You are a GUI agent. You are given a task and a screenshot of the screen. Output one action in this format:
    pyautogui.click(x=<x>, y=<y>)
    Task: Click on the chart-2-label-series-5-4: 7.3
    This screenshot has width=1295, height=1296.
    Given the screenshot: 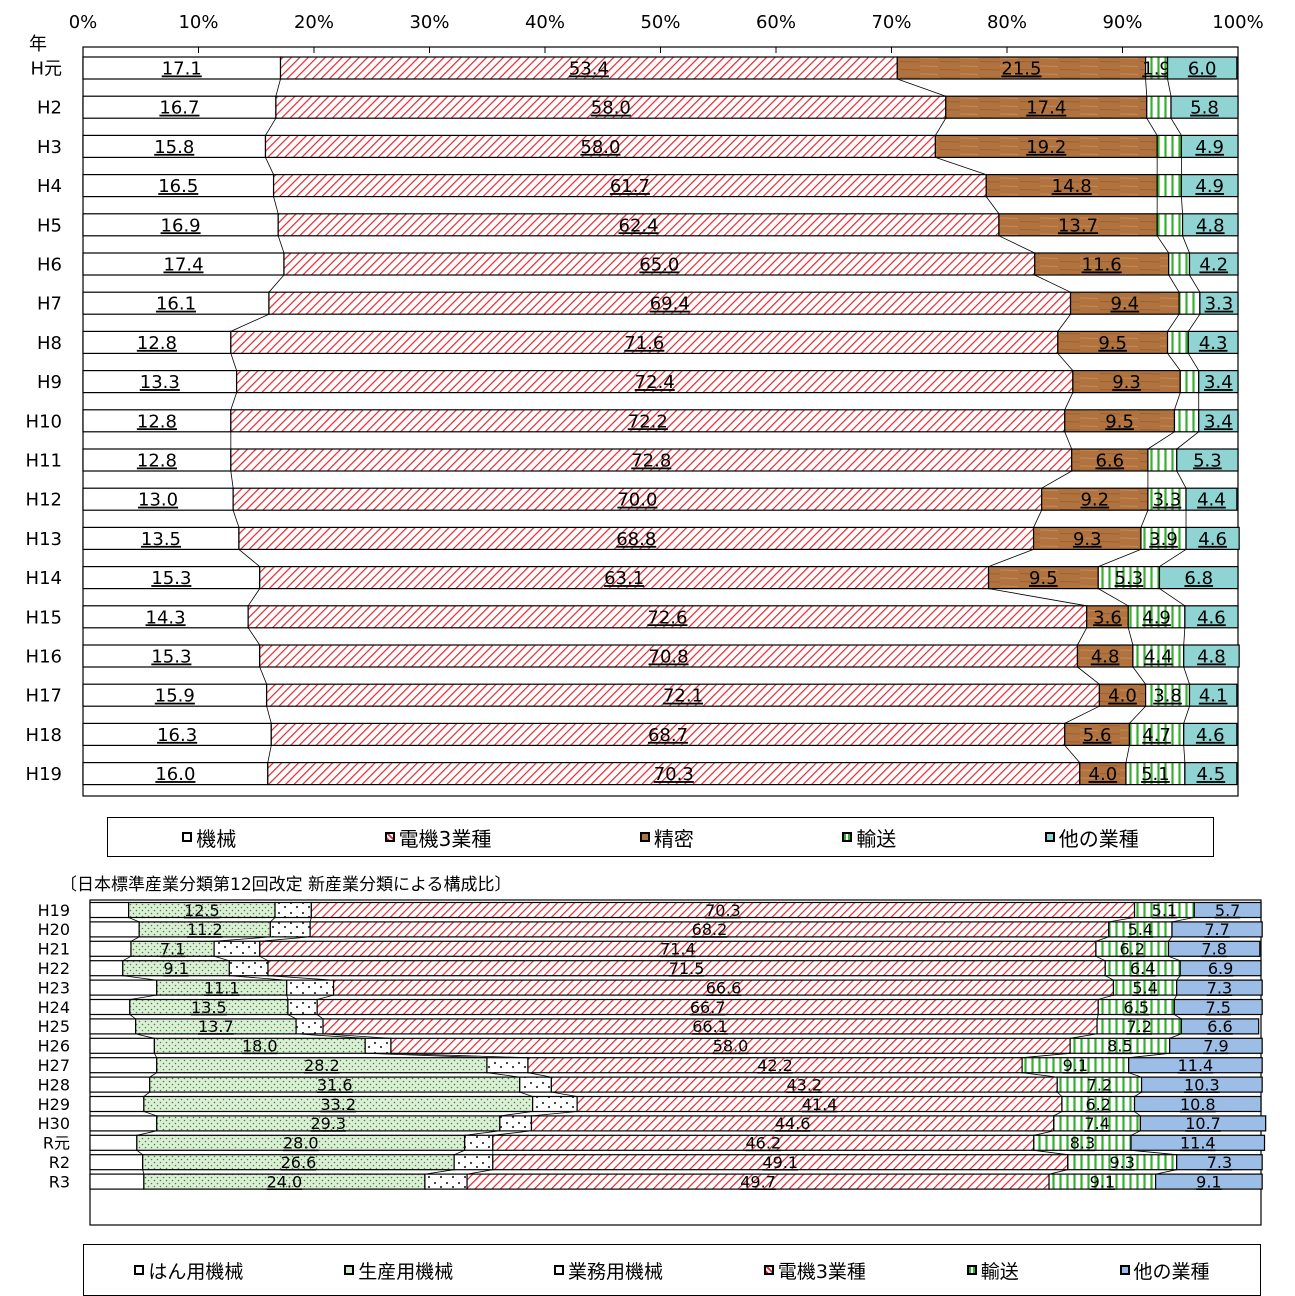 What is the action you would take?
    pyautogui.click(x=1219, y=987)
    